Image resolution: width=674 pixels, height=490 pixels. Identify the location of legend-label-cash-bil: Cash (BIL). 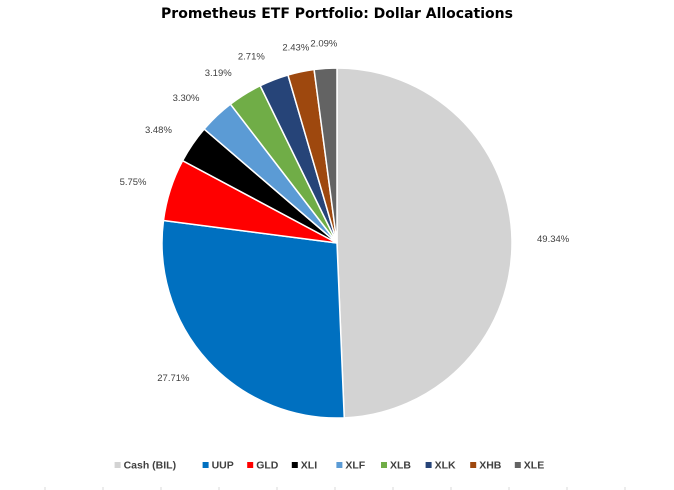
(150, 466).